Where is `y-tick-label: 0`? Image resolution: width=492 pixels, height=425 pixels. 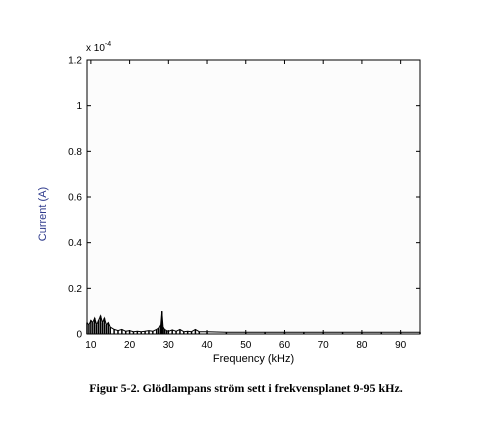 y-tick-label: 0 is located at coordinates (79, 335).